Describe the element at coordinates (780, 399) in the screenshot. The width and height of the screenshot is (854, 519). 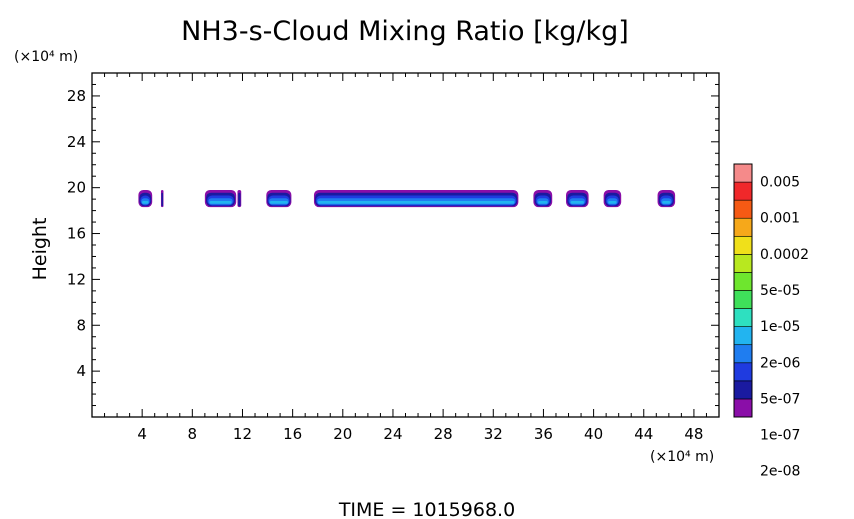
I see `colorbar-label: 5e-07` at that location.